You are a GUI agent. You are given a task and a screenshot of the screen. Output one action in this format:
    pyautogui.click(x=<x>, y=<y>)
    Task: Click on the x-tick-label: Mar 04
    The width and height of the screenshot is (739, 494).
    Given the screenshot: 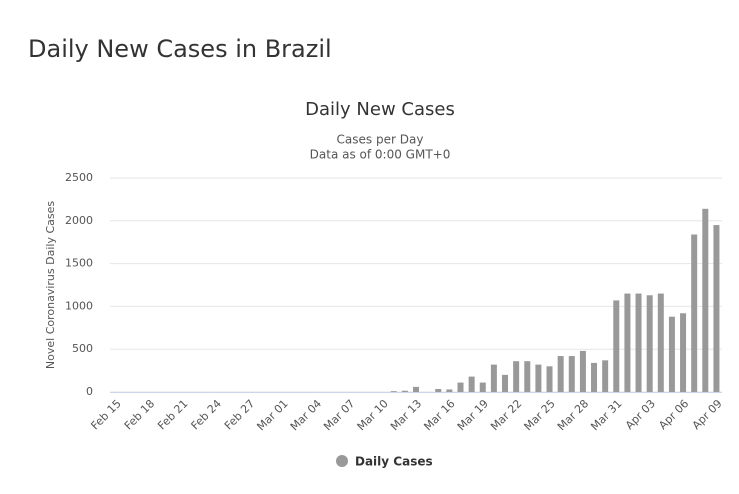 What is the action you would take?
    pyautogui.click(x=306, y=415)
    